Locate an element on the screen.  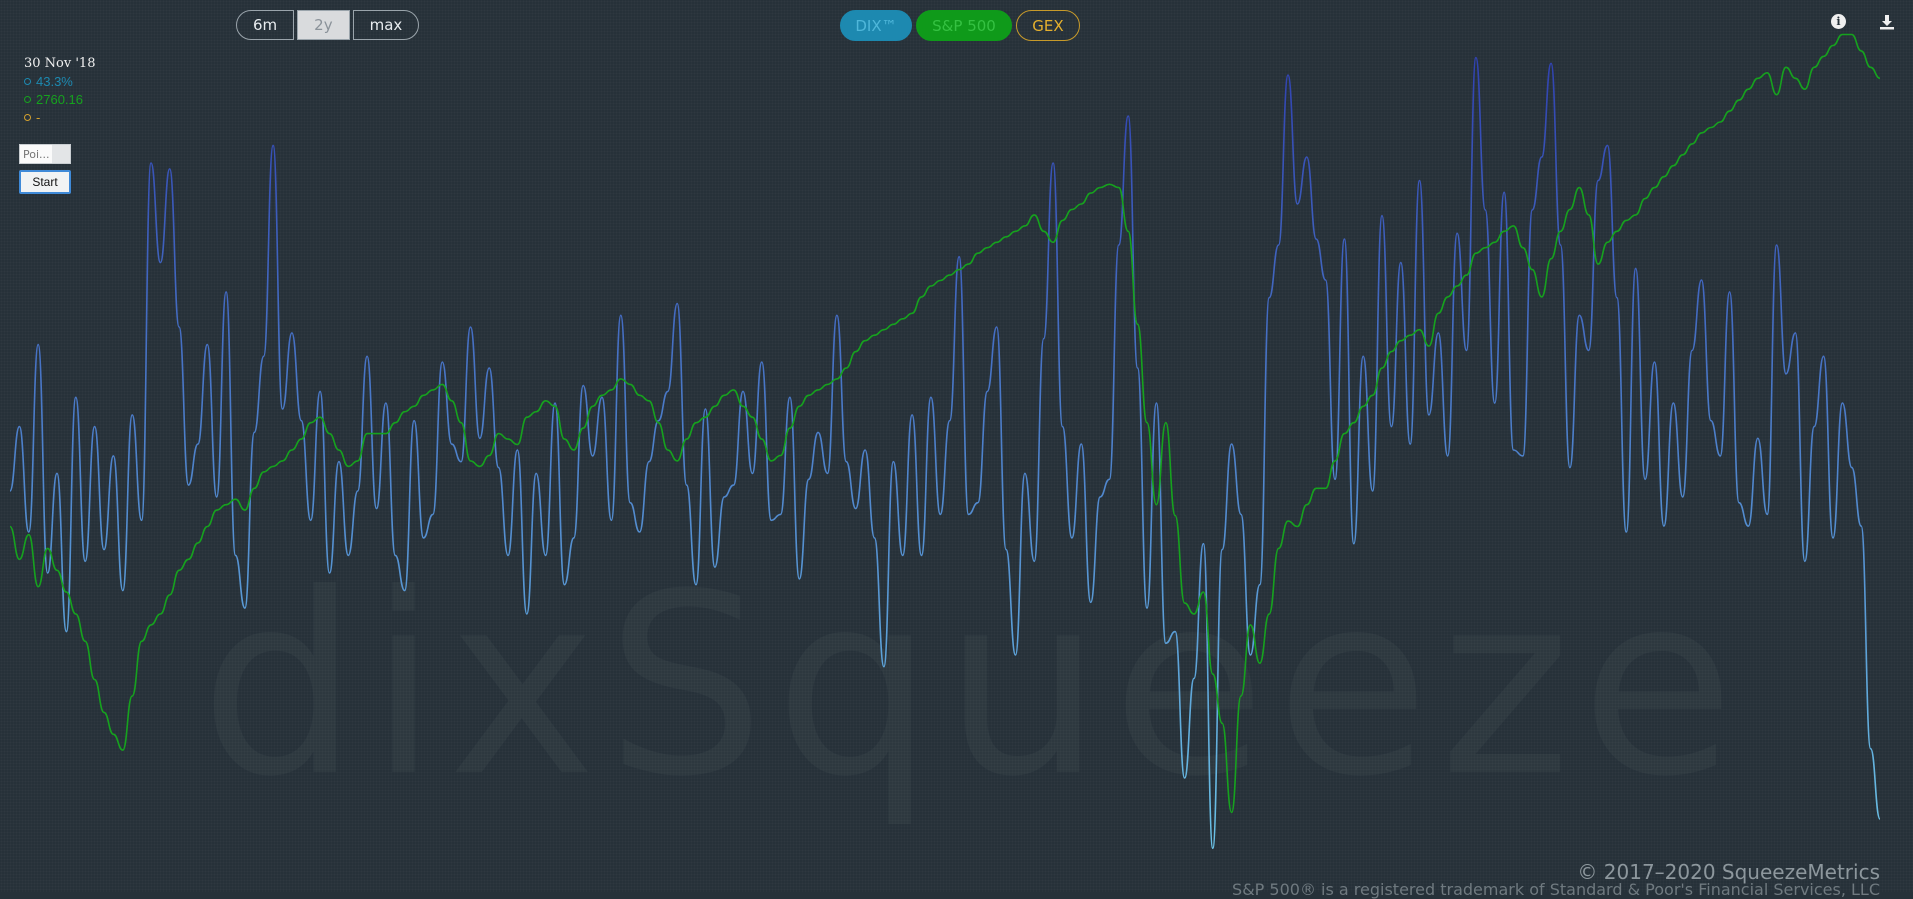
download-icon is located at coordinates (1887, 22).